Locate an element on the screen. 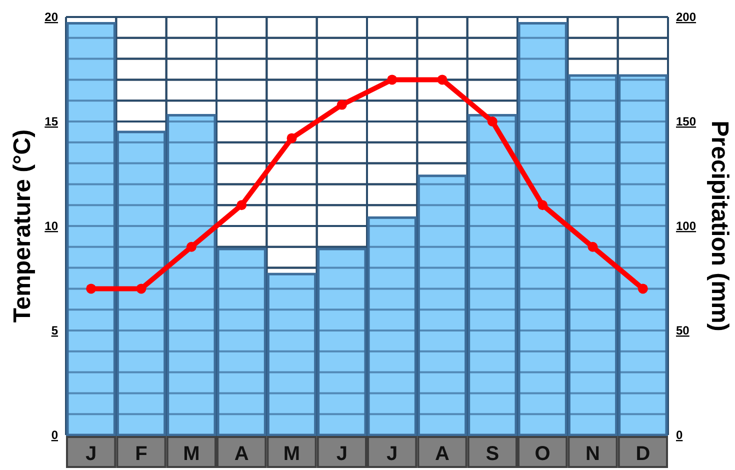 The height and width of the screenshot is (470, 735). x-tick-label: D is located at coordinates (643, 454).